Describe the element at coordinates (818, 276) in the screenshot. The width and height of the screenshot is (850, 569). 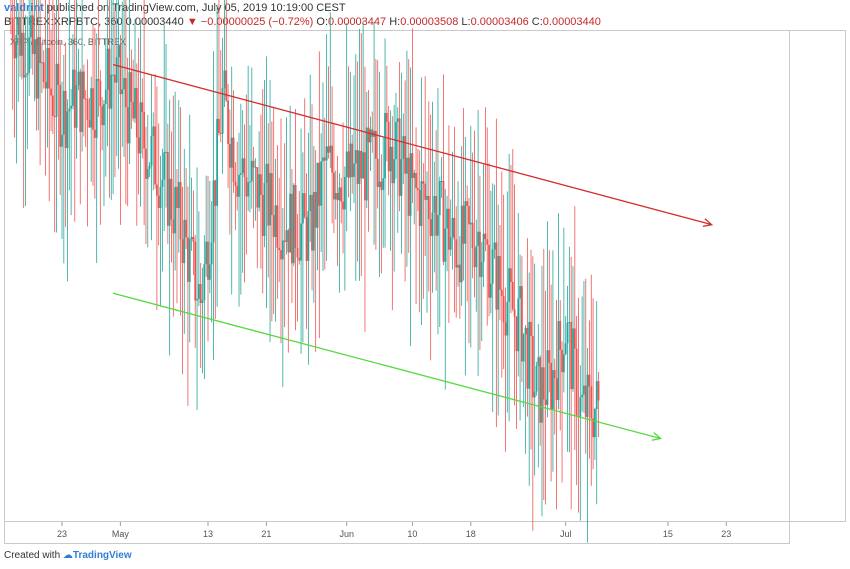
I see `price-axis` at that location.